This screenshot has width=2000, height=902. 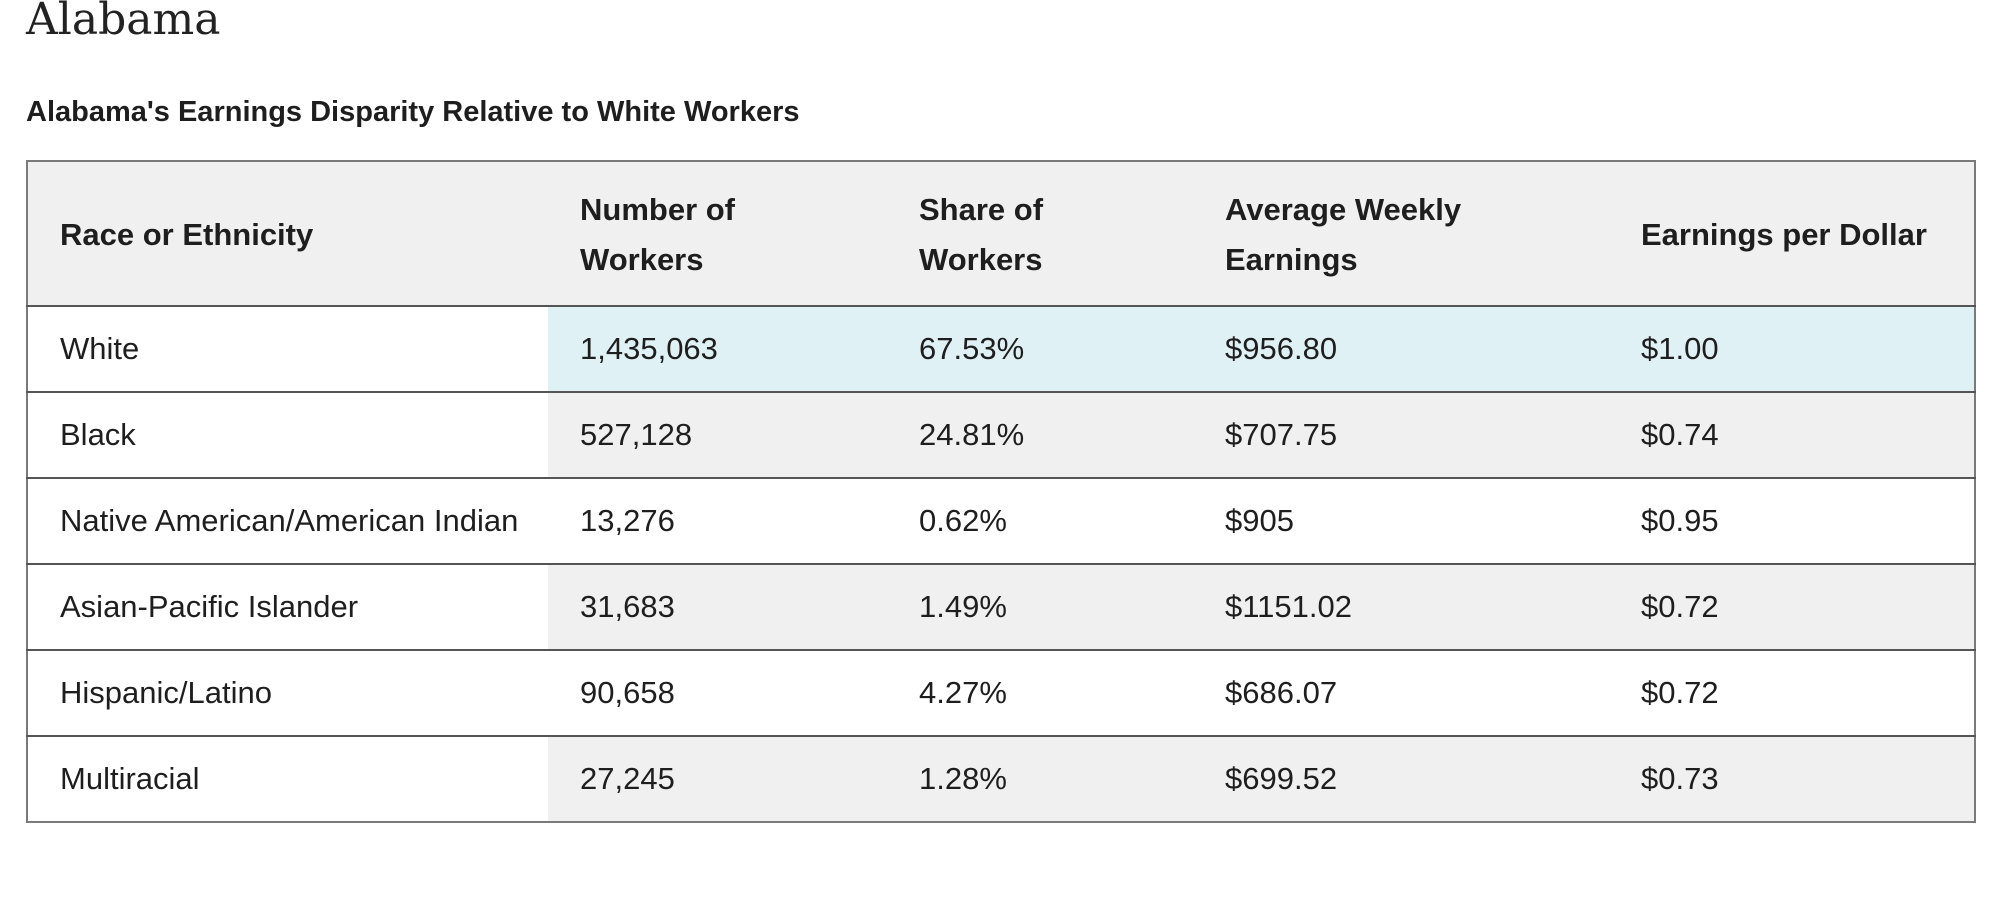 I want to click on cell-weekly-earnings: $956.80, so click(x=1401, y=349).